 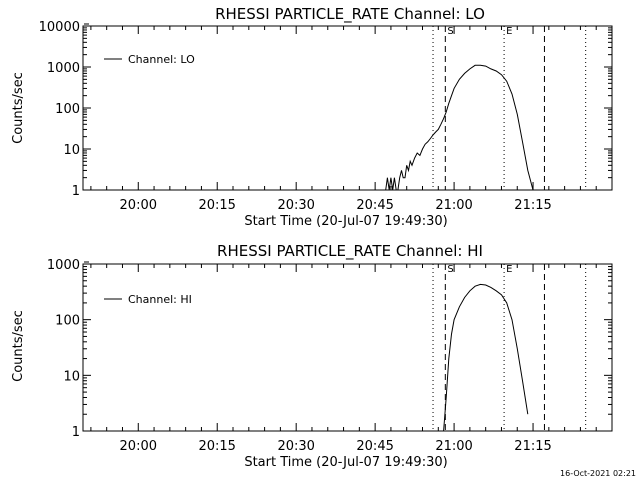 What do you see at coordinates (63, 68) in the screenshot?
I see `lo-y-tick-label: 1000` at bounding box center [63, 68].